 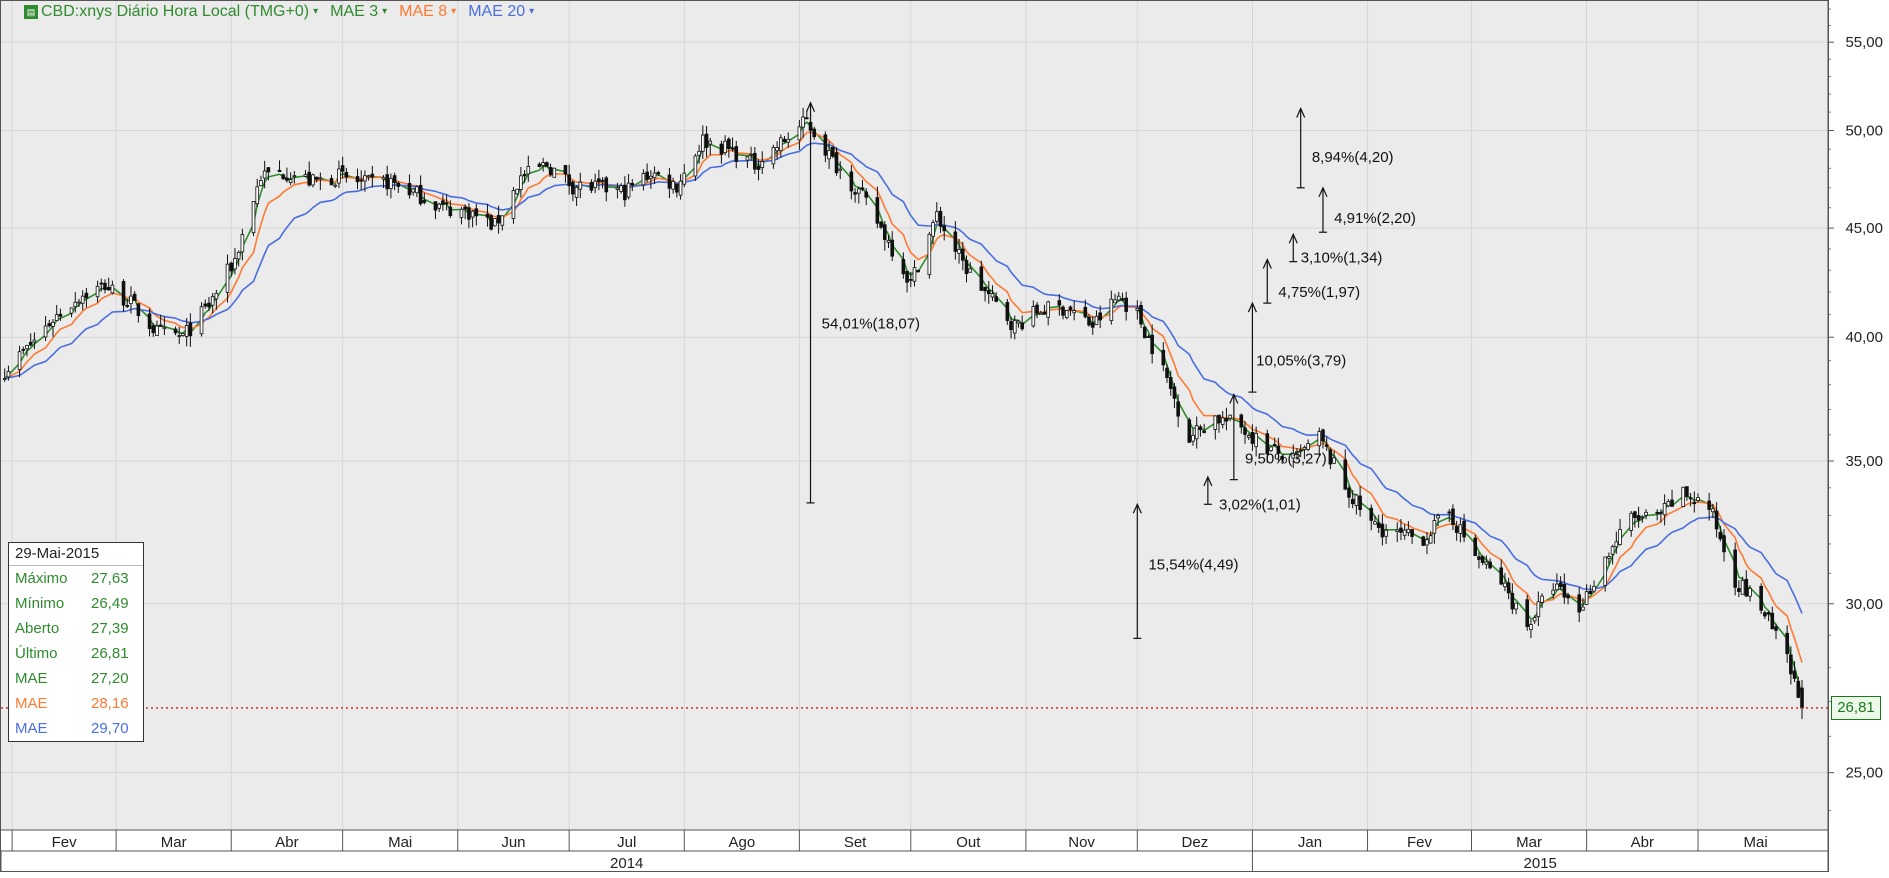 What do you see at coordinates (1260, 504) in the screenshot?
I see `annotation-label: 3,02%(1,01)` at bounding box center [1260, 504].